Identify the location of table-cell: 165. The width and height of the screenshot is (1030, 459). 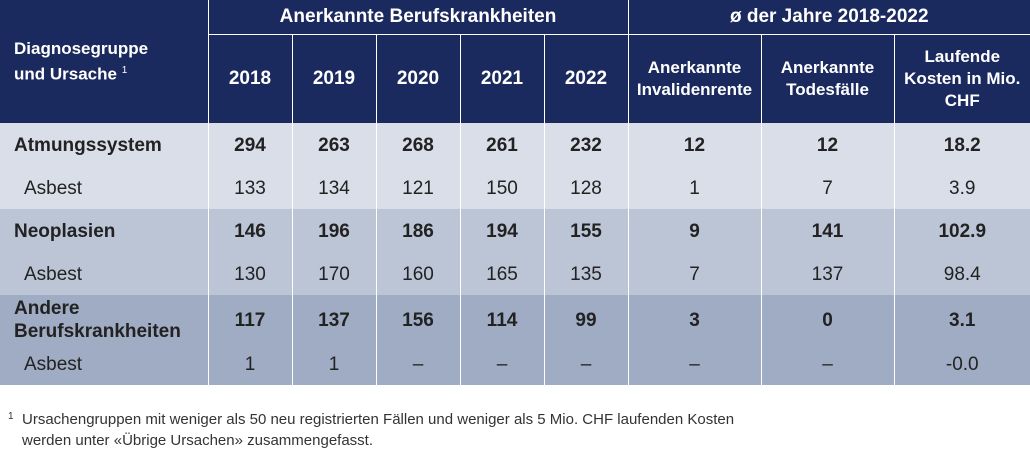
(502, 275).